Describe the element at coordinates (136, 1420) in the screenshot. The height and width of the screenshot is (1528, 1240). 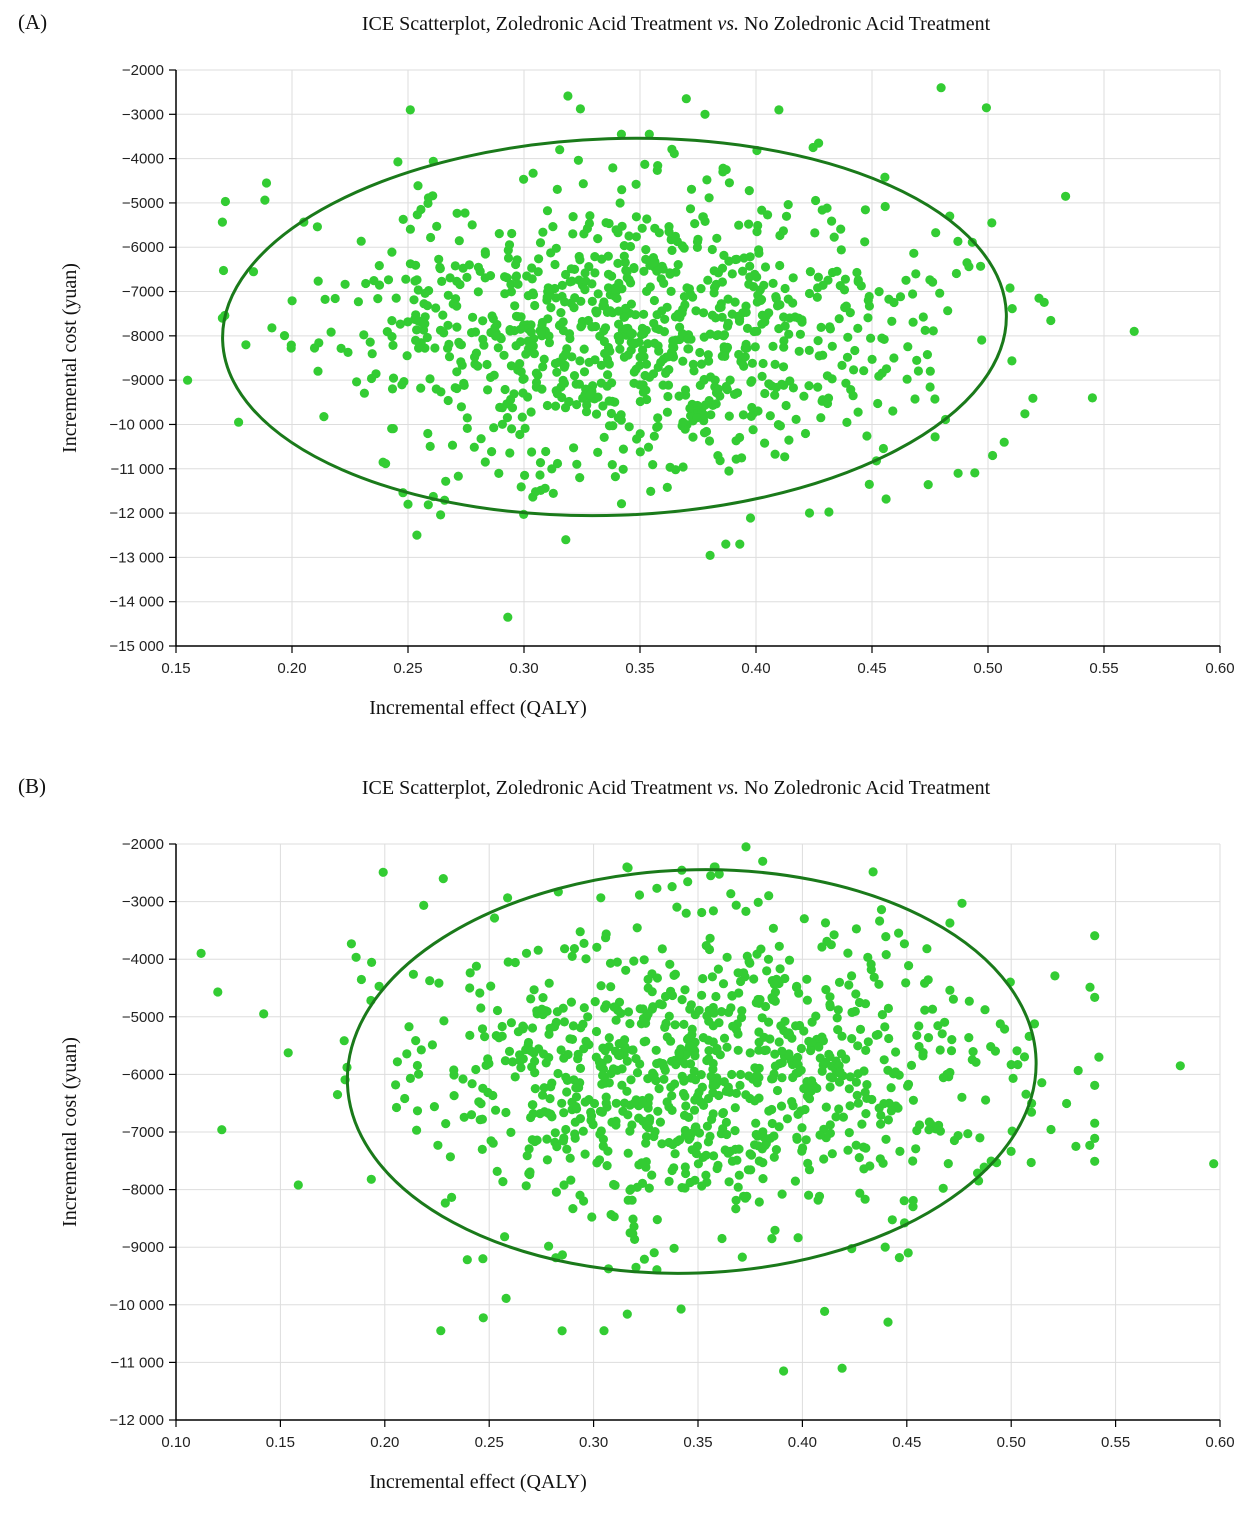
I see `y-tick-label: −12 000` at that location.